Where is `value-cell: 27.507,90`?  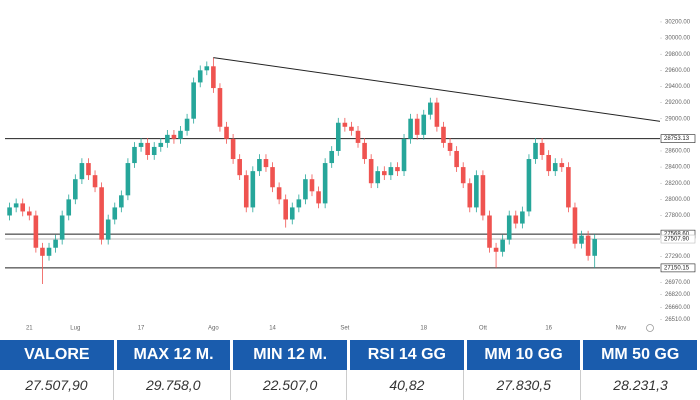 value-cell: 27.507,90 is located at coordinates (57, 385).